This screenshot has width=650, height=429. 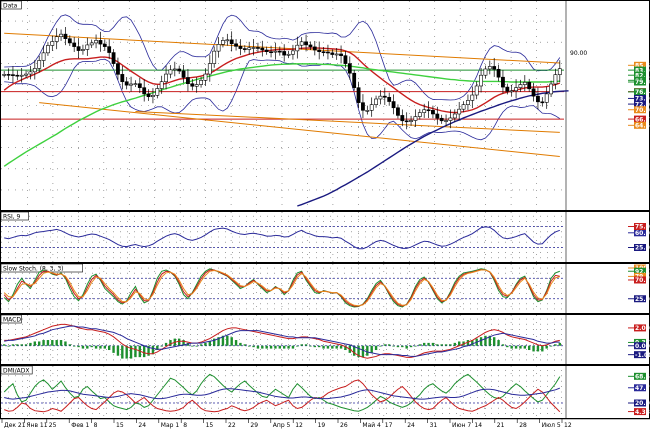 I want to click on value-tag-label: 25.00, so click(x=642, y=248).